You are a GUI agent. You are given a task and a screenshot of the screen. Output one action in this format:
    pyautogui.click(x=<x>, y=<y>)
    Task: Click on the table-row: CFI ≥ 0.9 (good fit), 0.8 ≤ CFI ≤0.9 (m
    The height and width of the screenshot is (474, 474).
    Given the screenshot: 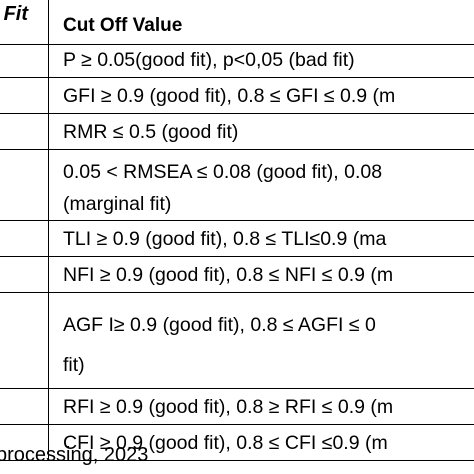 What is the action you would take?
    pyautogui.click(x=237, y=442)
    